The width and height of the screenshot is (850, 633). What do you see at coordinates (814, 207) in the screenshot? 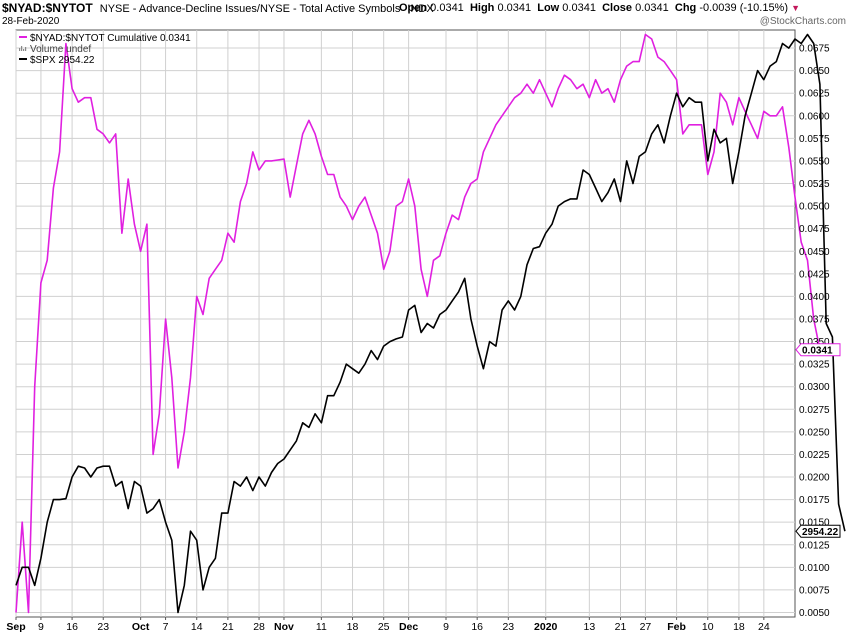
I see `y-tick-label: 0.0500` at bounding box center [814, 207].